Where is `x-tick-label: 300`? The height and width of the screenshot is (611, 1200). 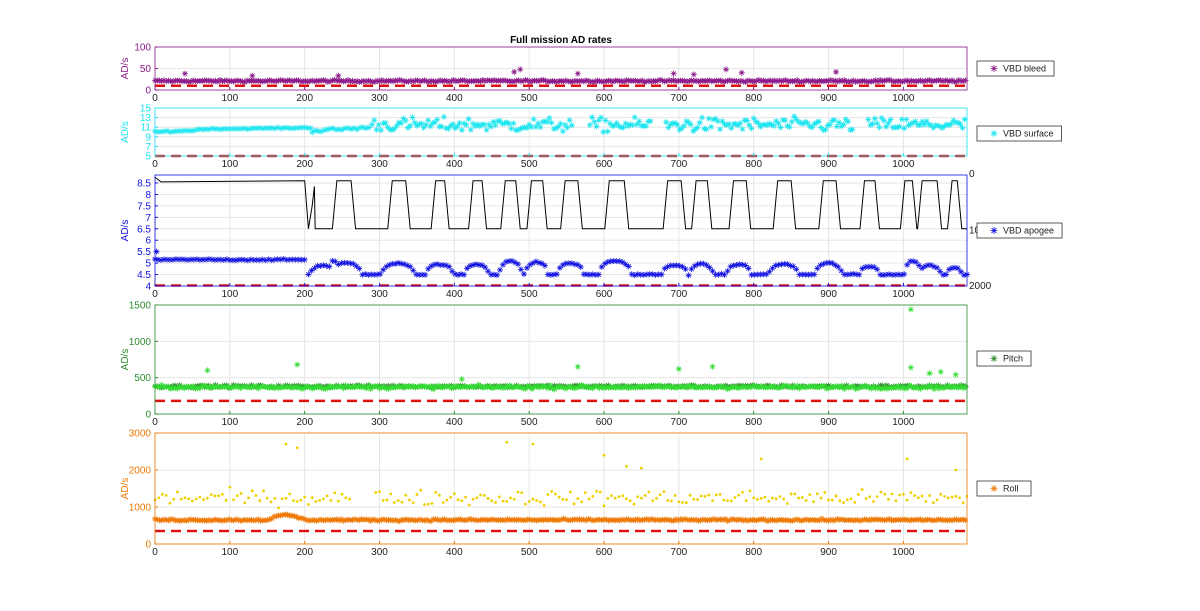
x-tick-label: 300 is located at coordinates (379, 98).